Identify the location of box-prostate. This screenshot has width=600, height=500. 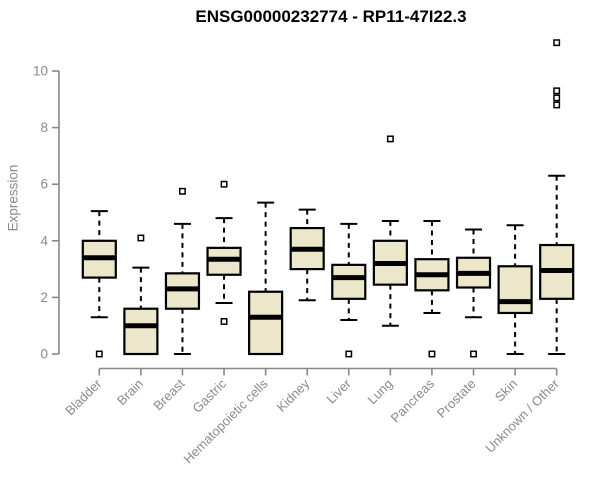
(473, 293).